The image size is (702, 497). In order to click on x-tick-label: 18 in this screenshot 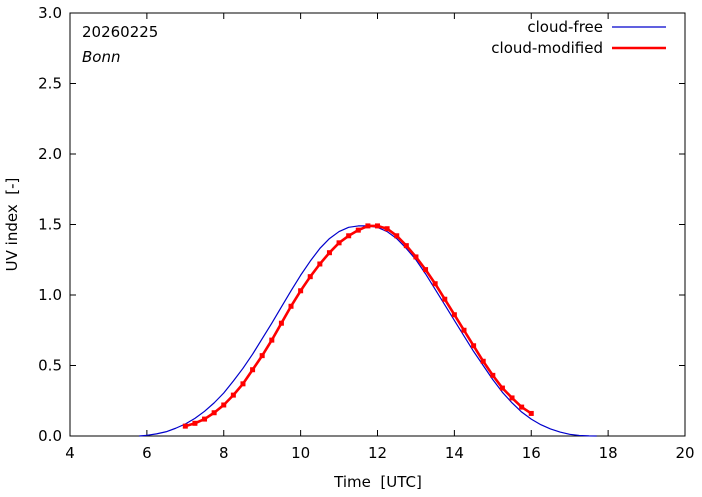, I will do `click(608, 453)`.